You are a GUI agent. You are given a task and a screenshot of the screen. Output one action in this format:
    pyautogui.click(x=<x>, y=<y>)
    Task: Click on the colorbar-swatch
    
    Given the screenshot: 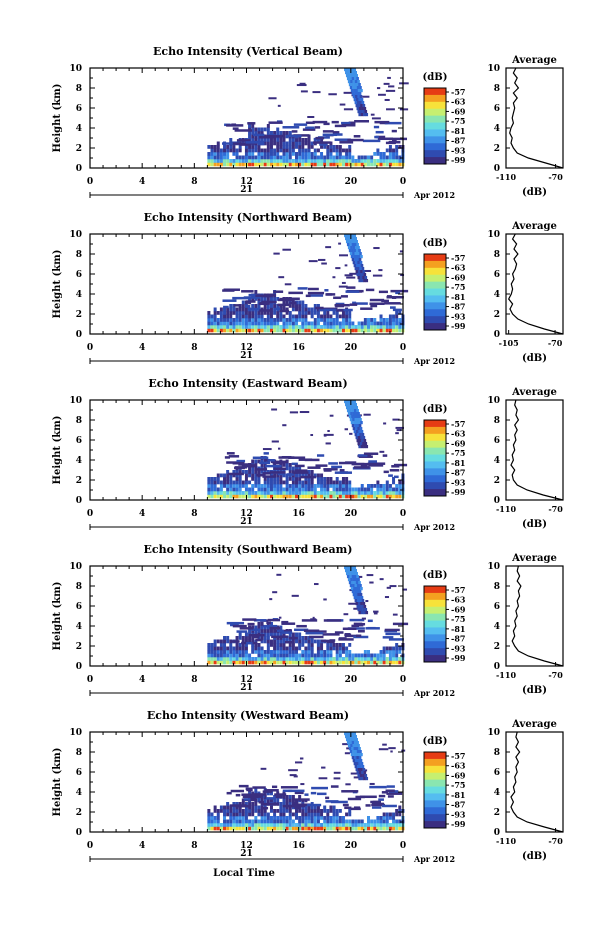 What is the action you would take?
    pyautogui.click(x=435, y=437)
    